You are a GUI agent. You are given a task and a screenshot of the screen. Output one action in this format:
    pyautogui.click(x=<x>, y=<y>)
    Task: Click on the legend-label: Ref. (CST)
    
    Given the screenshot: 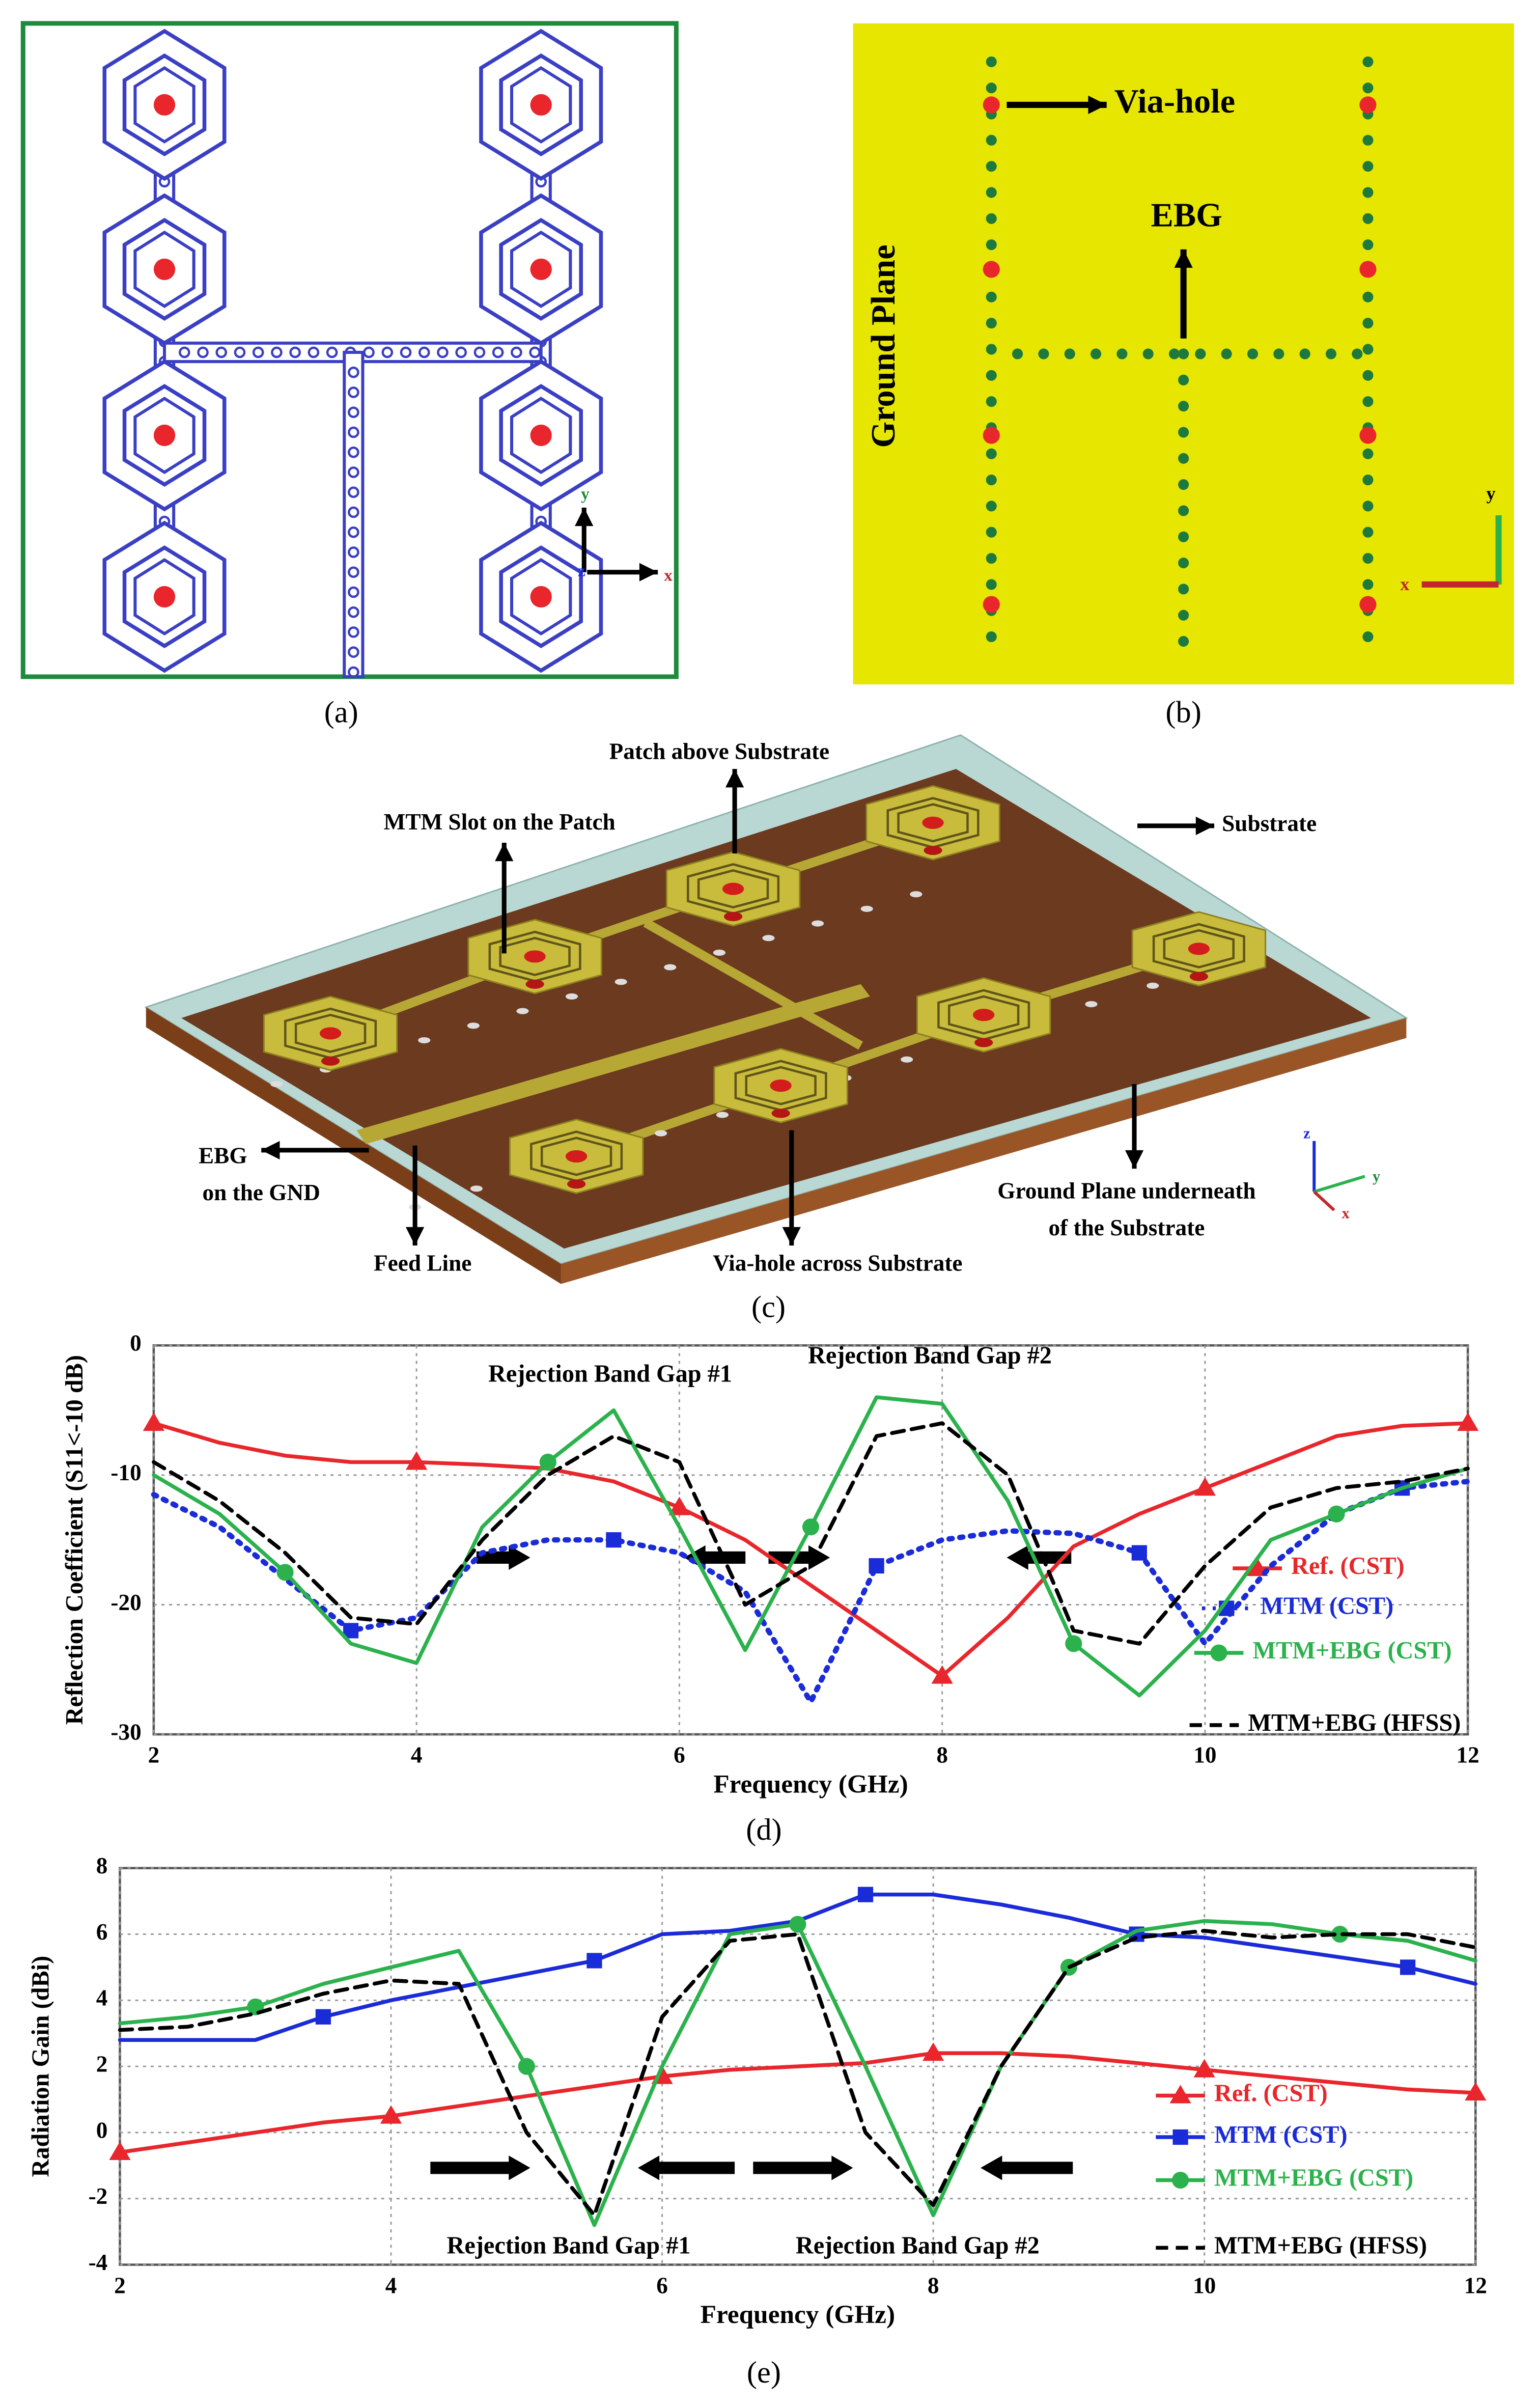 What is the action you would take?
    pyautogui.click(x=1271, y=2093)
    